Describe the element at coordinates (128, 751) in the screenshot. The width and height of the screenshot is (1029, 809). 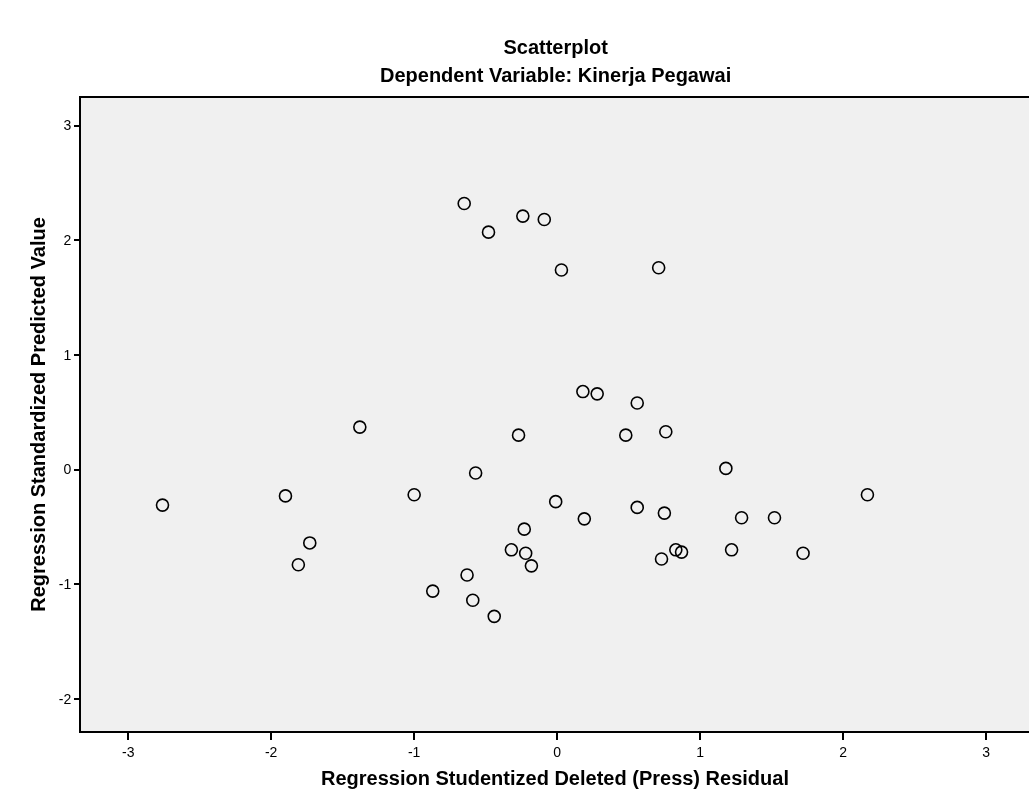
I see `x-tick-label: -3` at that location.